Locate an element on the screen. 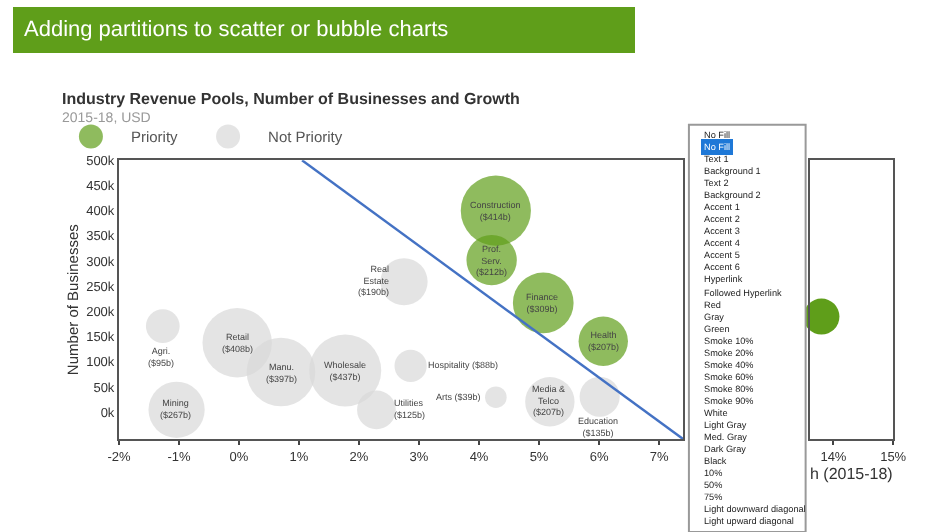  chart-title: Industry Revenue Pools, Number of Businesses and Growth is located at coordinates (291, 99).